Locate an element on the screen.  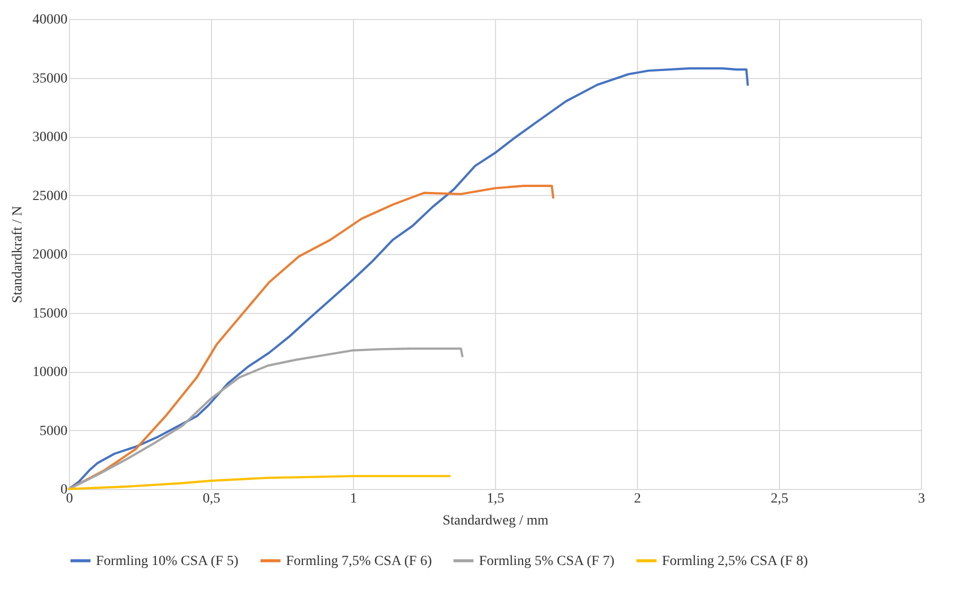
y-tick-label: 25000 is located at coordinates (50, 196).